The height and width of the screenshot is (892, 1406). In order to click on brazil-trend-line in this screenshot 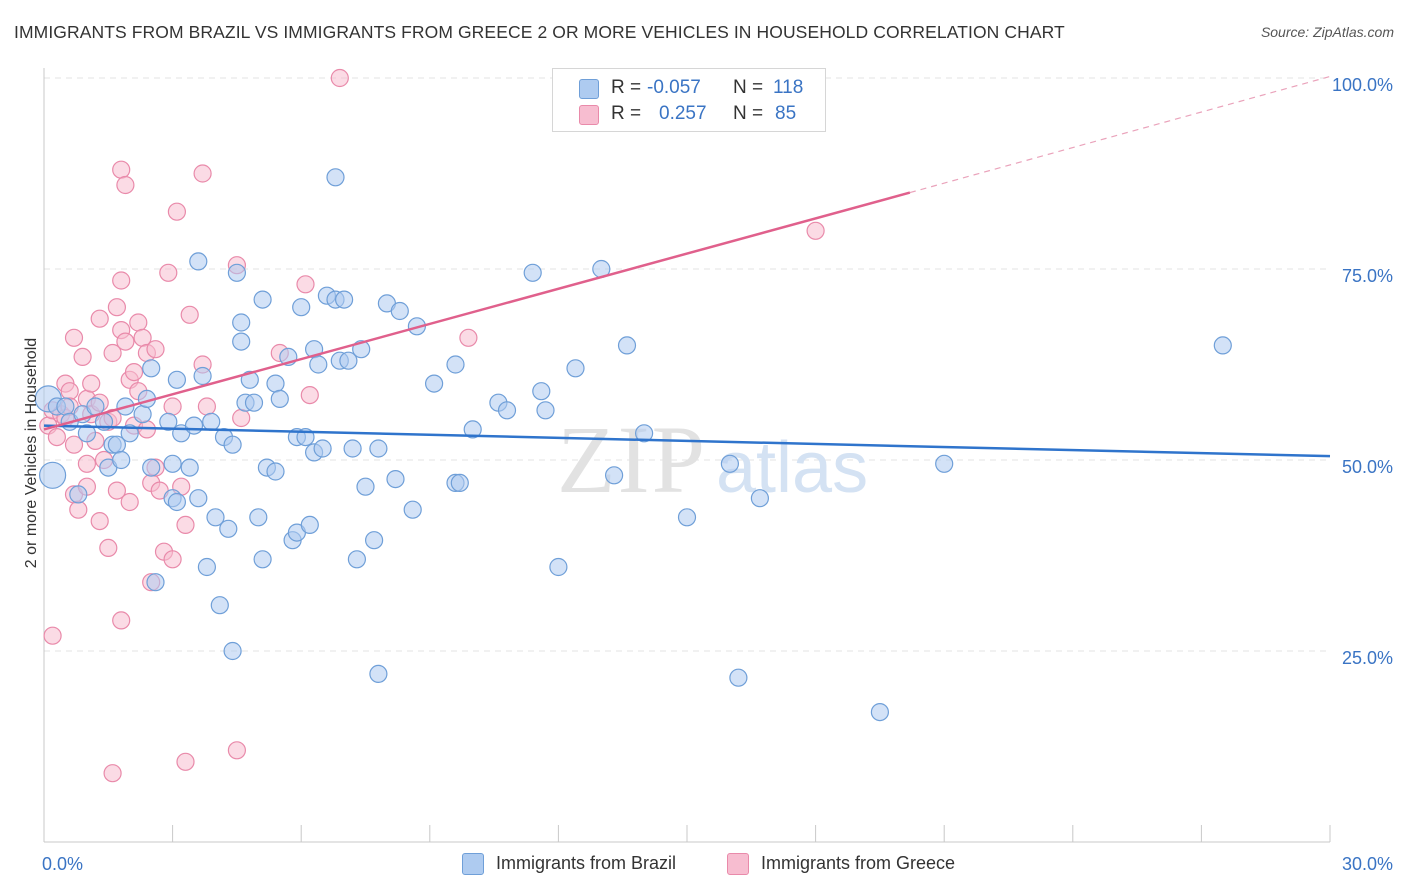, I will do `click(687, 441)`.